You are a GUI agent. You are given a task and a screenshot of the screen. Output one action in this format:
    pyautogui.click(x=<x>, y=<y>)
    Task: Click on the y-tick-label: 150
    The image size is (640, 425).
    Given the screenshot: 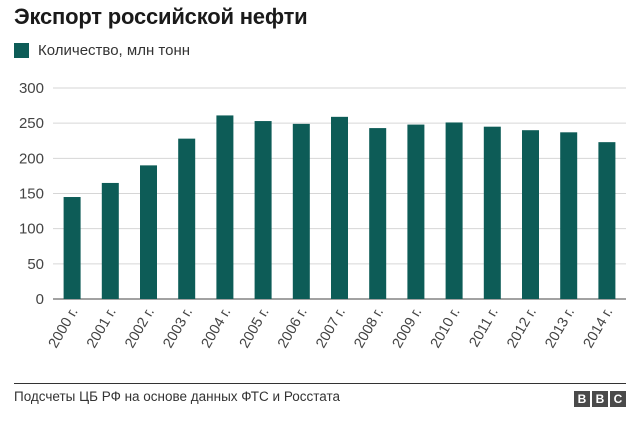 What is the action you would take?
    pyautogui.click(x=31, y=194)
    